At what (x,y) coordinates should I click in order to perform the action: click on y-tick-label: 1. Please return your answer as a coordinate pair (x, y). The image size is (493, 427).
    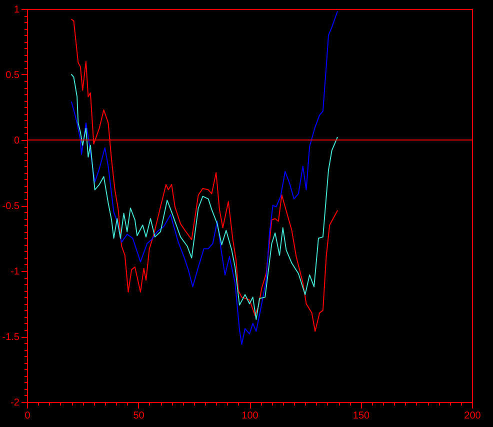
    Looking at the image, I should click on (17, 10).